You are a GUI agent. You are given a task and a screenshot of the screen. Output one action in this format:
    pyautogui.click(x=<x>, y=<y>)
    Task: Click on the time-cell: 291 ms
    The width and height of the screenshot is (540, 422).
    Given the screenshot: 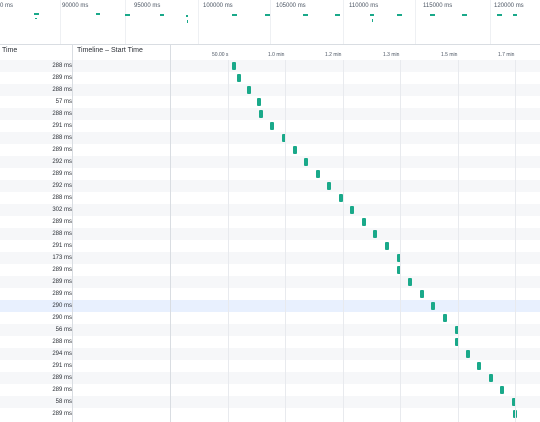 What is the action you would take?
    pyautogui.click(x=62, y=366)
    